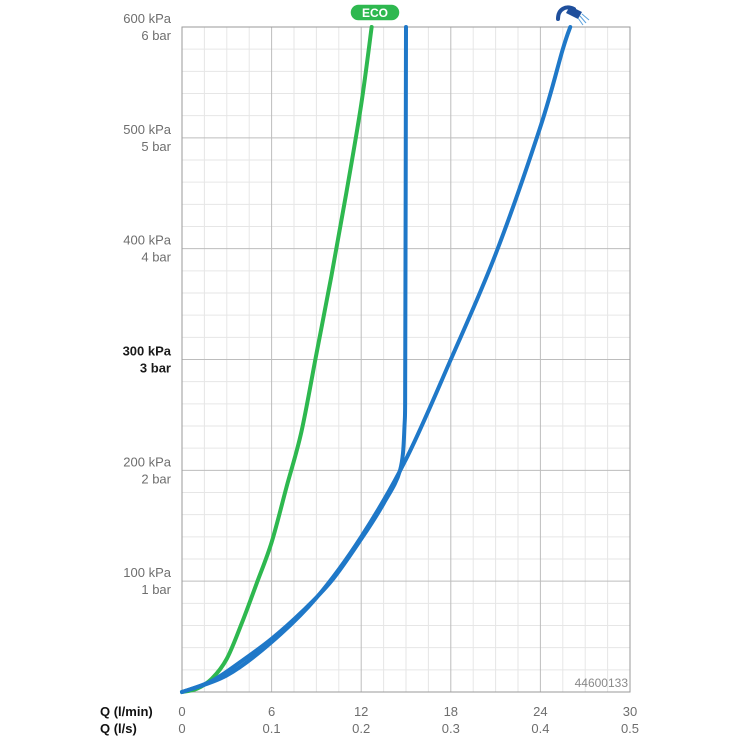  I want to click on x-tick-label-ls: 0.5, so click(630, 728).